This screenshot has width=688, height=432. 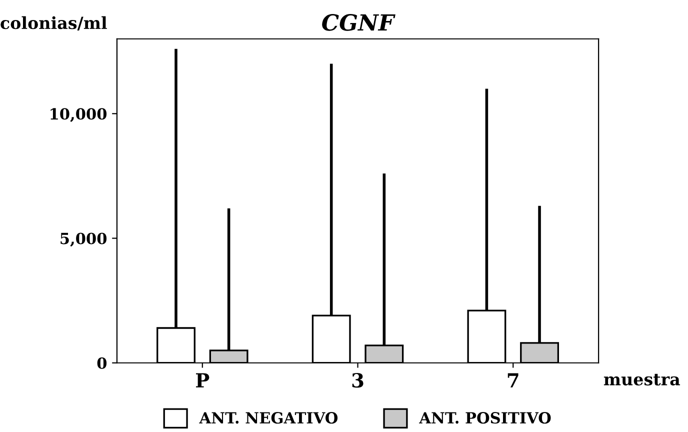 I want to click on x-tick-label: 3, so click(x=358, y=380).